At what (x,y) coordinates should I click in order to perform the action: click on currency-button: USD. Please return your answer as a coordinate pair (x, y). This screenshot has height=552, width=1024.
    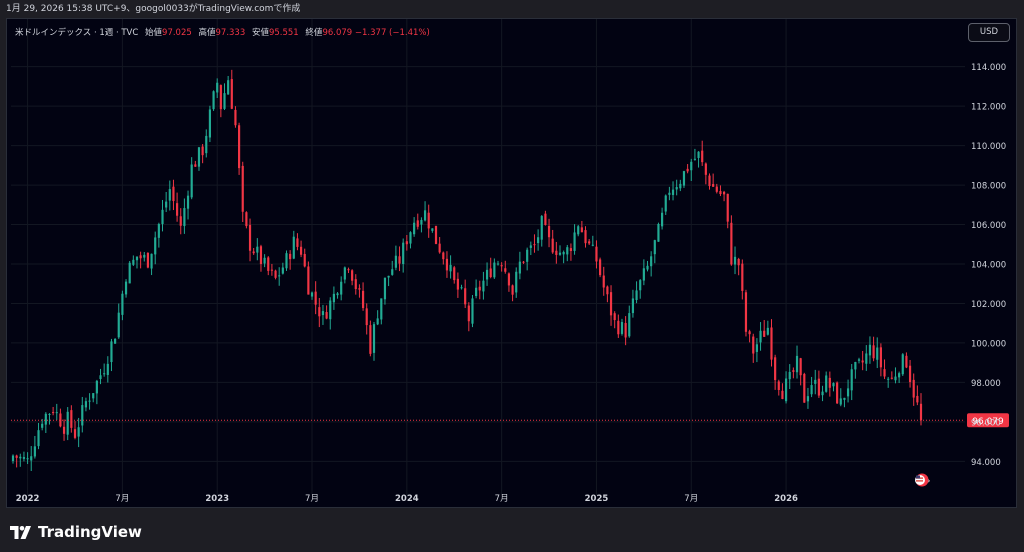
    Looking at the image, I should click on (989, 32).